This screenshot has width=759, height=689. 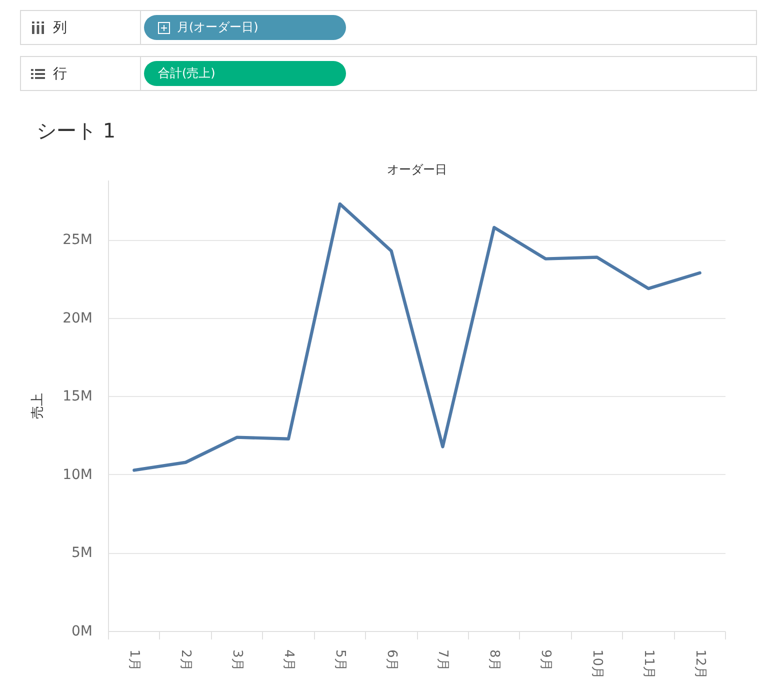 What do you see at coordinates (391, 660) in the screenshot?
I see `x-tick-label: 6月` at bounding box center [391, 660].